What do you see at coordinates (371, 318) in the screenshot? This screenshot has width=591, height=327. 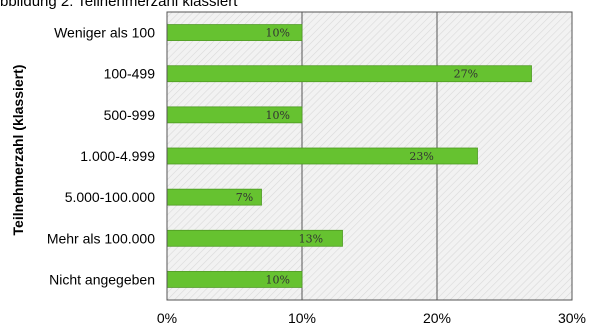 I see `x-tick-labels: 0% 10% 20% 30%` at bounding box center [371, 318].